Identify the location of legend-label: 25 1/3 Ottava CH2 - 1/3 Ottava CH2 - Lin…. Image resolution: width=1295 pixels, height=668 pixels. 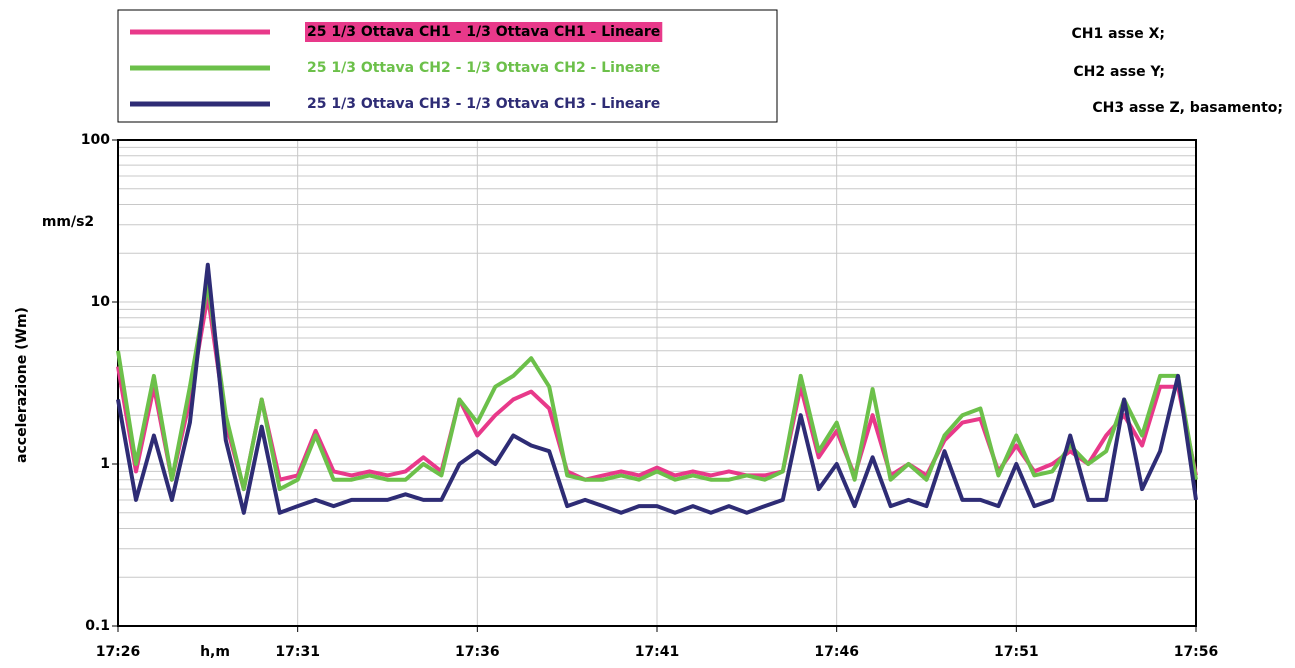
(483, 68).